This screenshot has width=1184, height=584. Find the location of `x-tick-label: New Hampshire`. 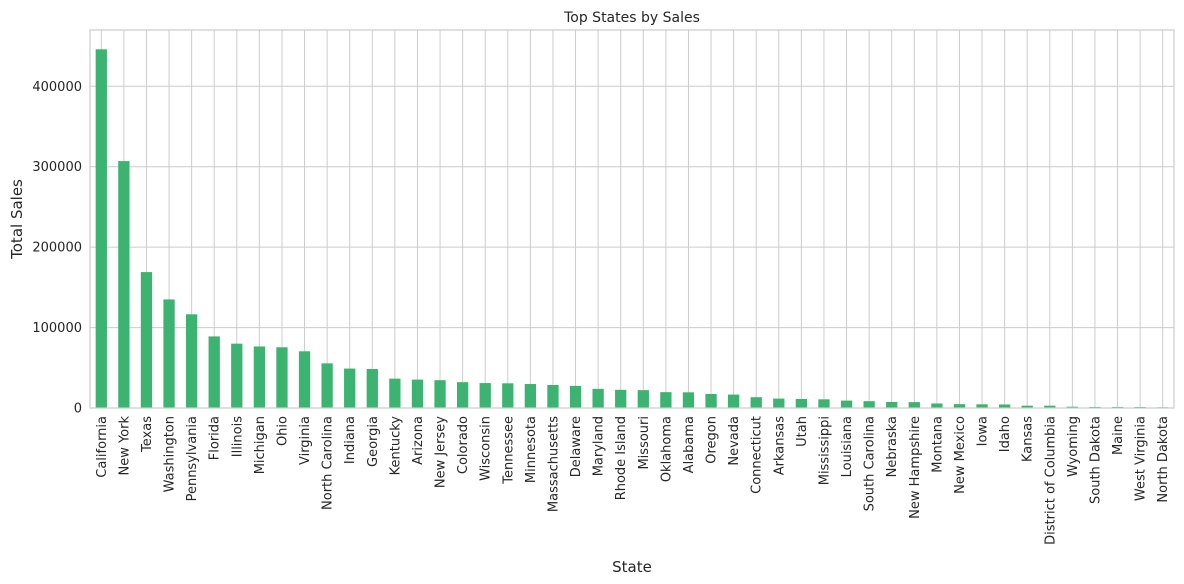

x-tick-label: New Hampshire is located at coordinates (915, 467).